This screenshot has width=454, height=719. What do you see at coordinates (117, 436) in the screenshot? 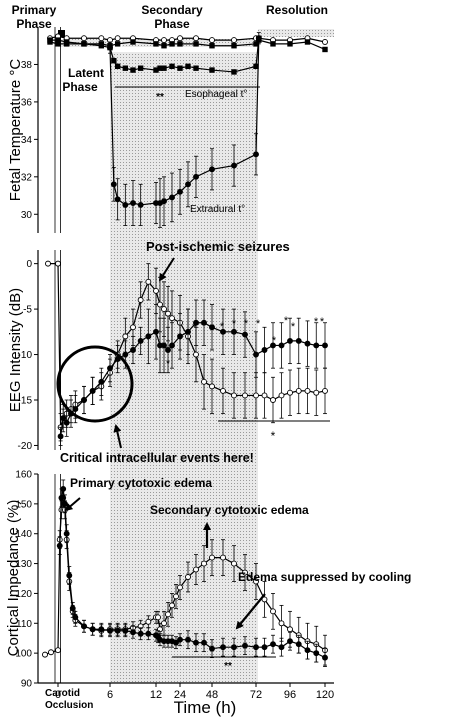
I see `critical-events-arrow` at bounding box center [117, 436].